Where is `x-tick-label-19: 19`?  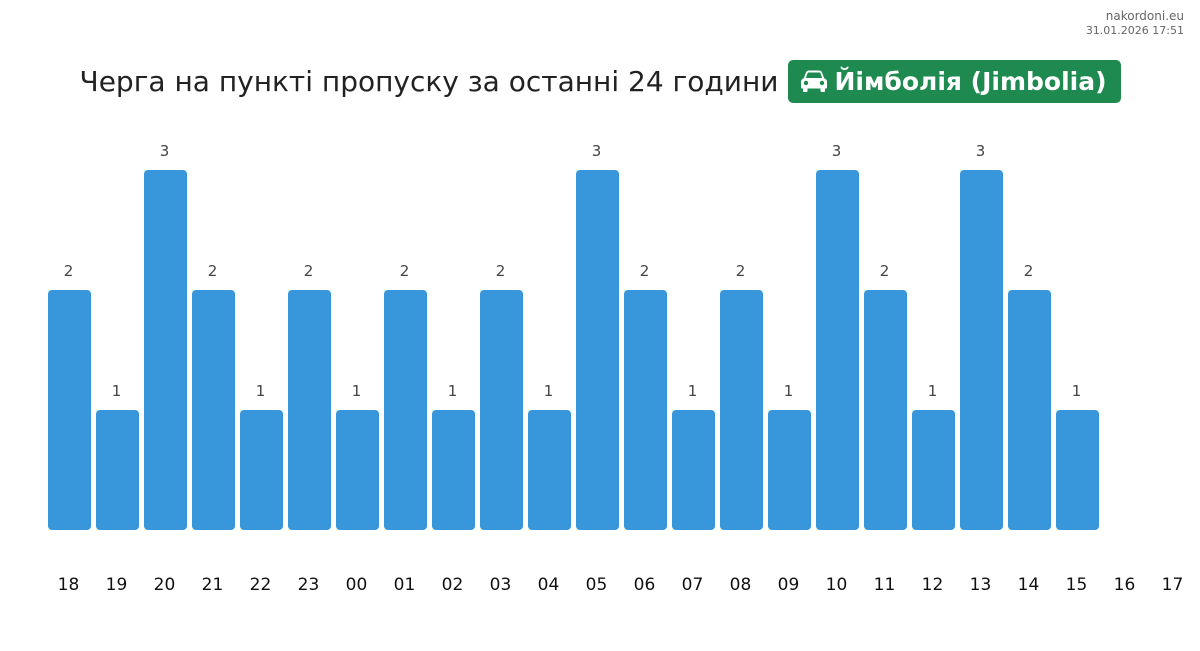
x-tick-label-19: 19 is located at coordinates (117, 585).